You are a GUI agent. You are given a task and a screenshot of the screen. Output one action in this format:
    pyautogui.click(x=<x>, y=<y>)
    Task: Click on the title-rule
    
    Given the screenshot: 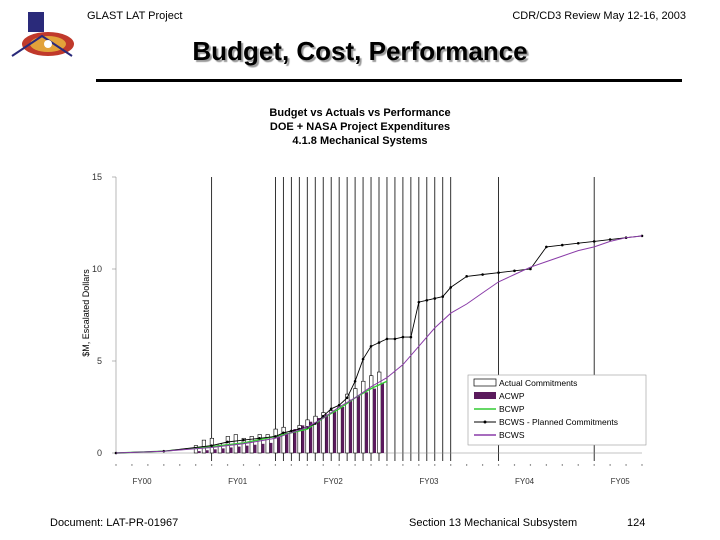 What is the action you would take?
    pyautogui.click(x=389, y=80)
    